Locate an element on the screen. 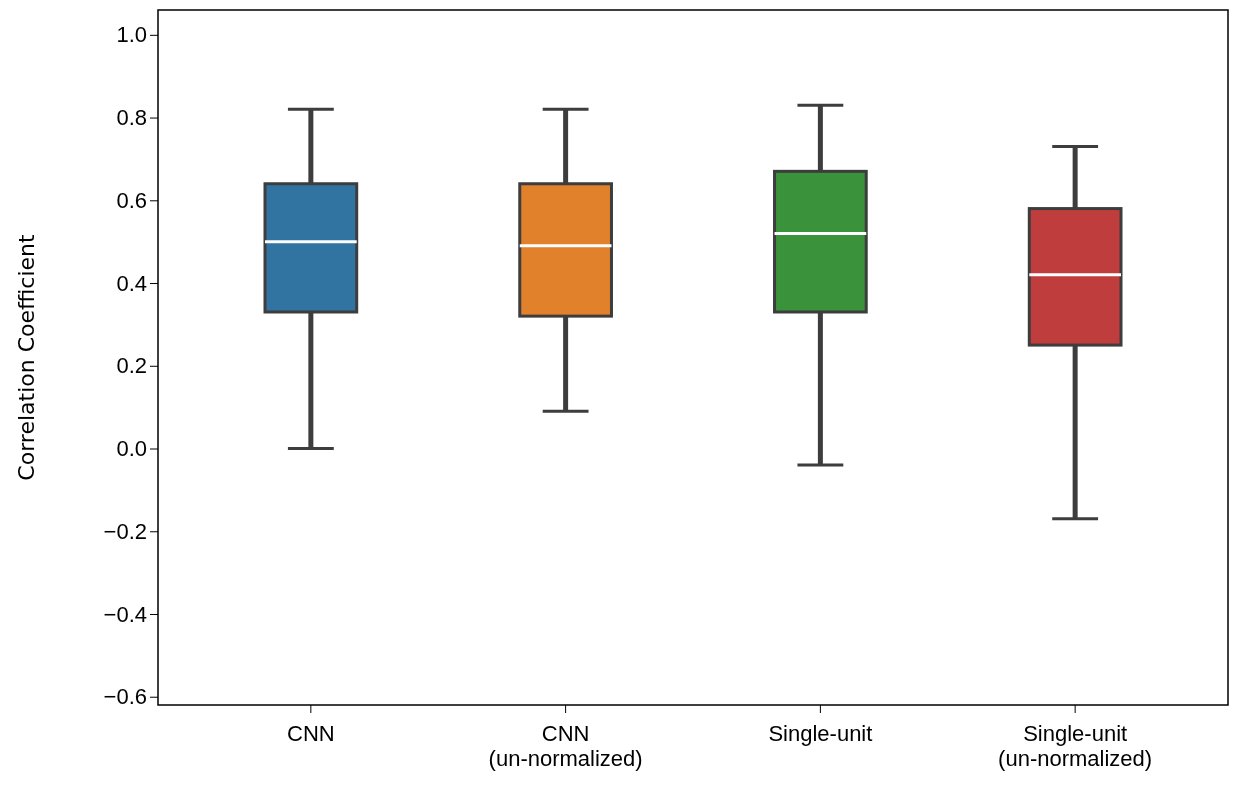 This screenshot has height=796, width=1238. y-tick-label: −0.2 is located at coordinates (125, 531).